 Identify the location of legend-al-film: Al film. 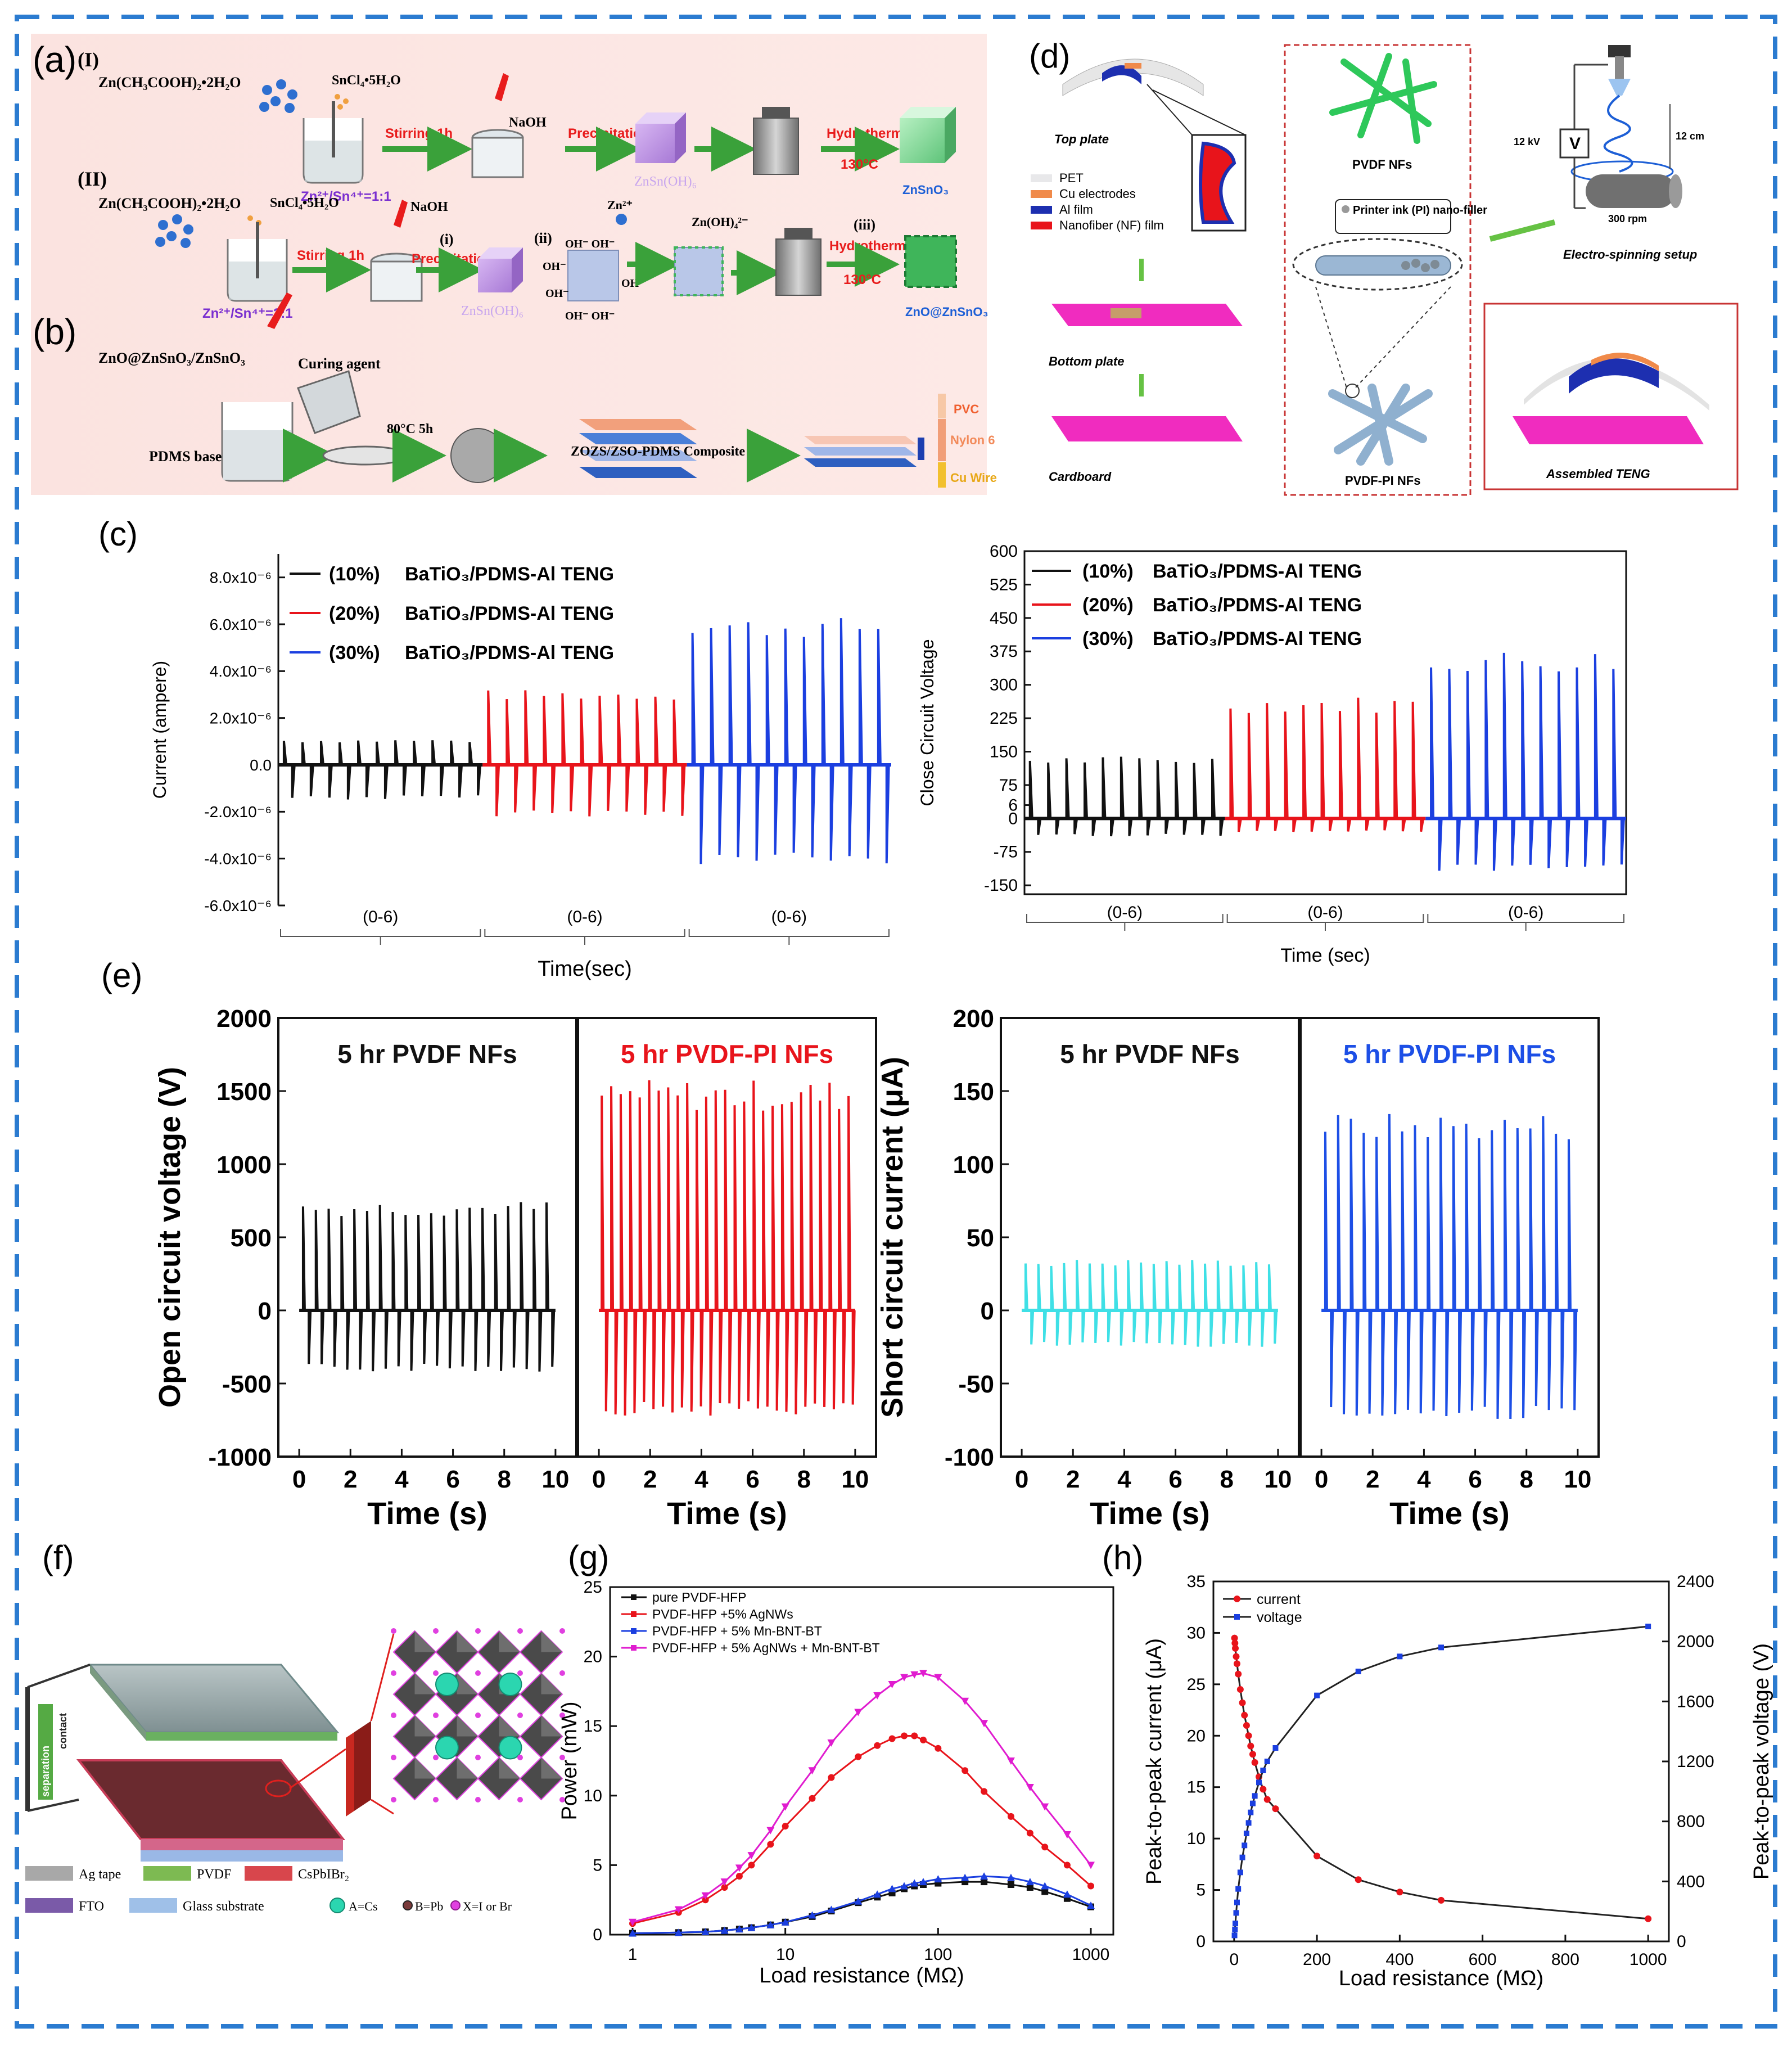
(1076, 209).